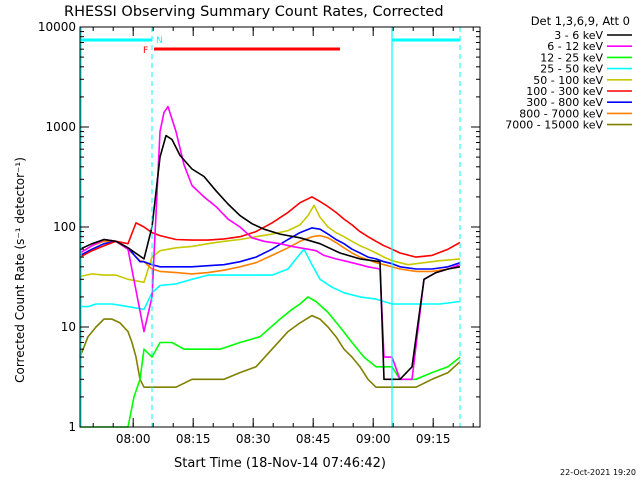  I want to click on x-tick-label: 09:15, so click(433, 439).